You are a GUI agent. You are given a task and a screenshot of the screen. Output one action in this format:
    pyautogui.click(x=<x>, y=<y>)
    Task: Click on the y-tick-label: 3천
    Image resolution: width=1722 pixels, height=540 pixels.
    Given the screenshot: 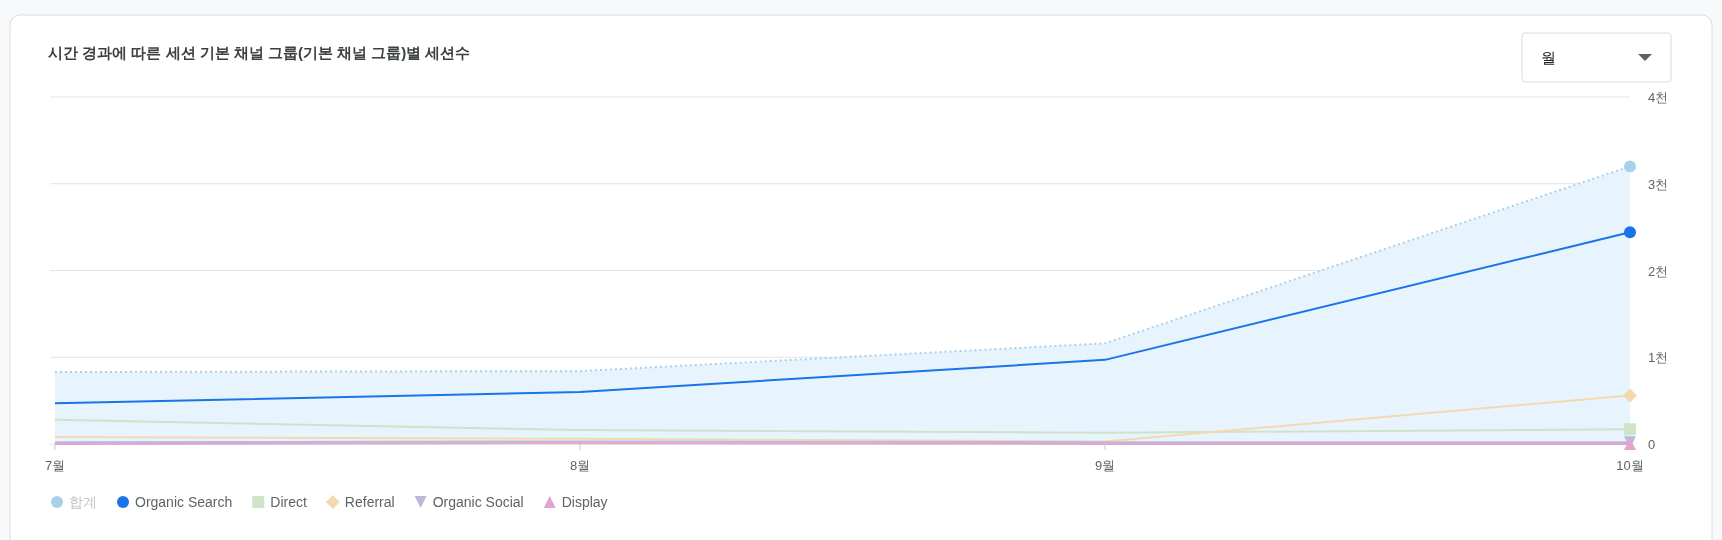 What is the action you would take?
    pyautogui.click(x=1658, y=184)
    